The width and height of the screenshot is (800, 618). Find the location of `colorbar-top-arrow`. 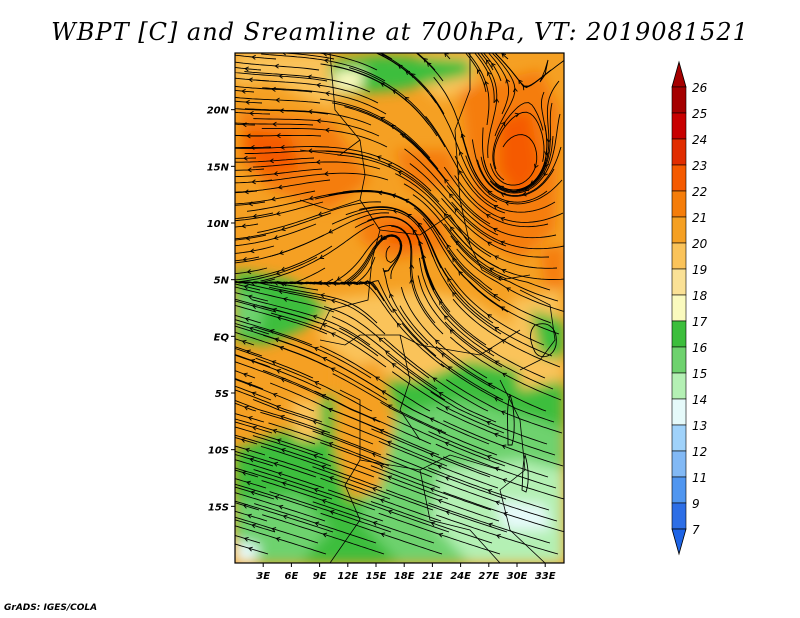

colorbar-top-arrow is located at coordinates (679, 74).